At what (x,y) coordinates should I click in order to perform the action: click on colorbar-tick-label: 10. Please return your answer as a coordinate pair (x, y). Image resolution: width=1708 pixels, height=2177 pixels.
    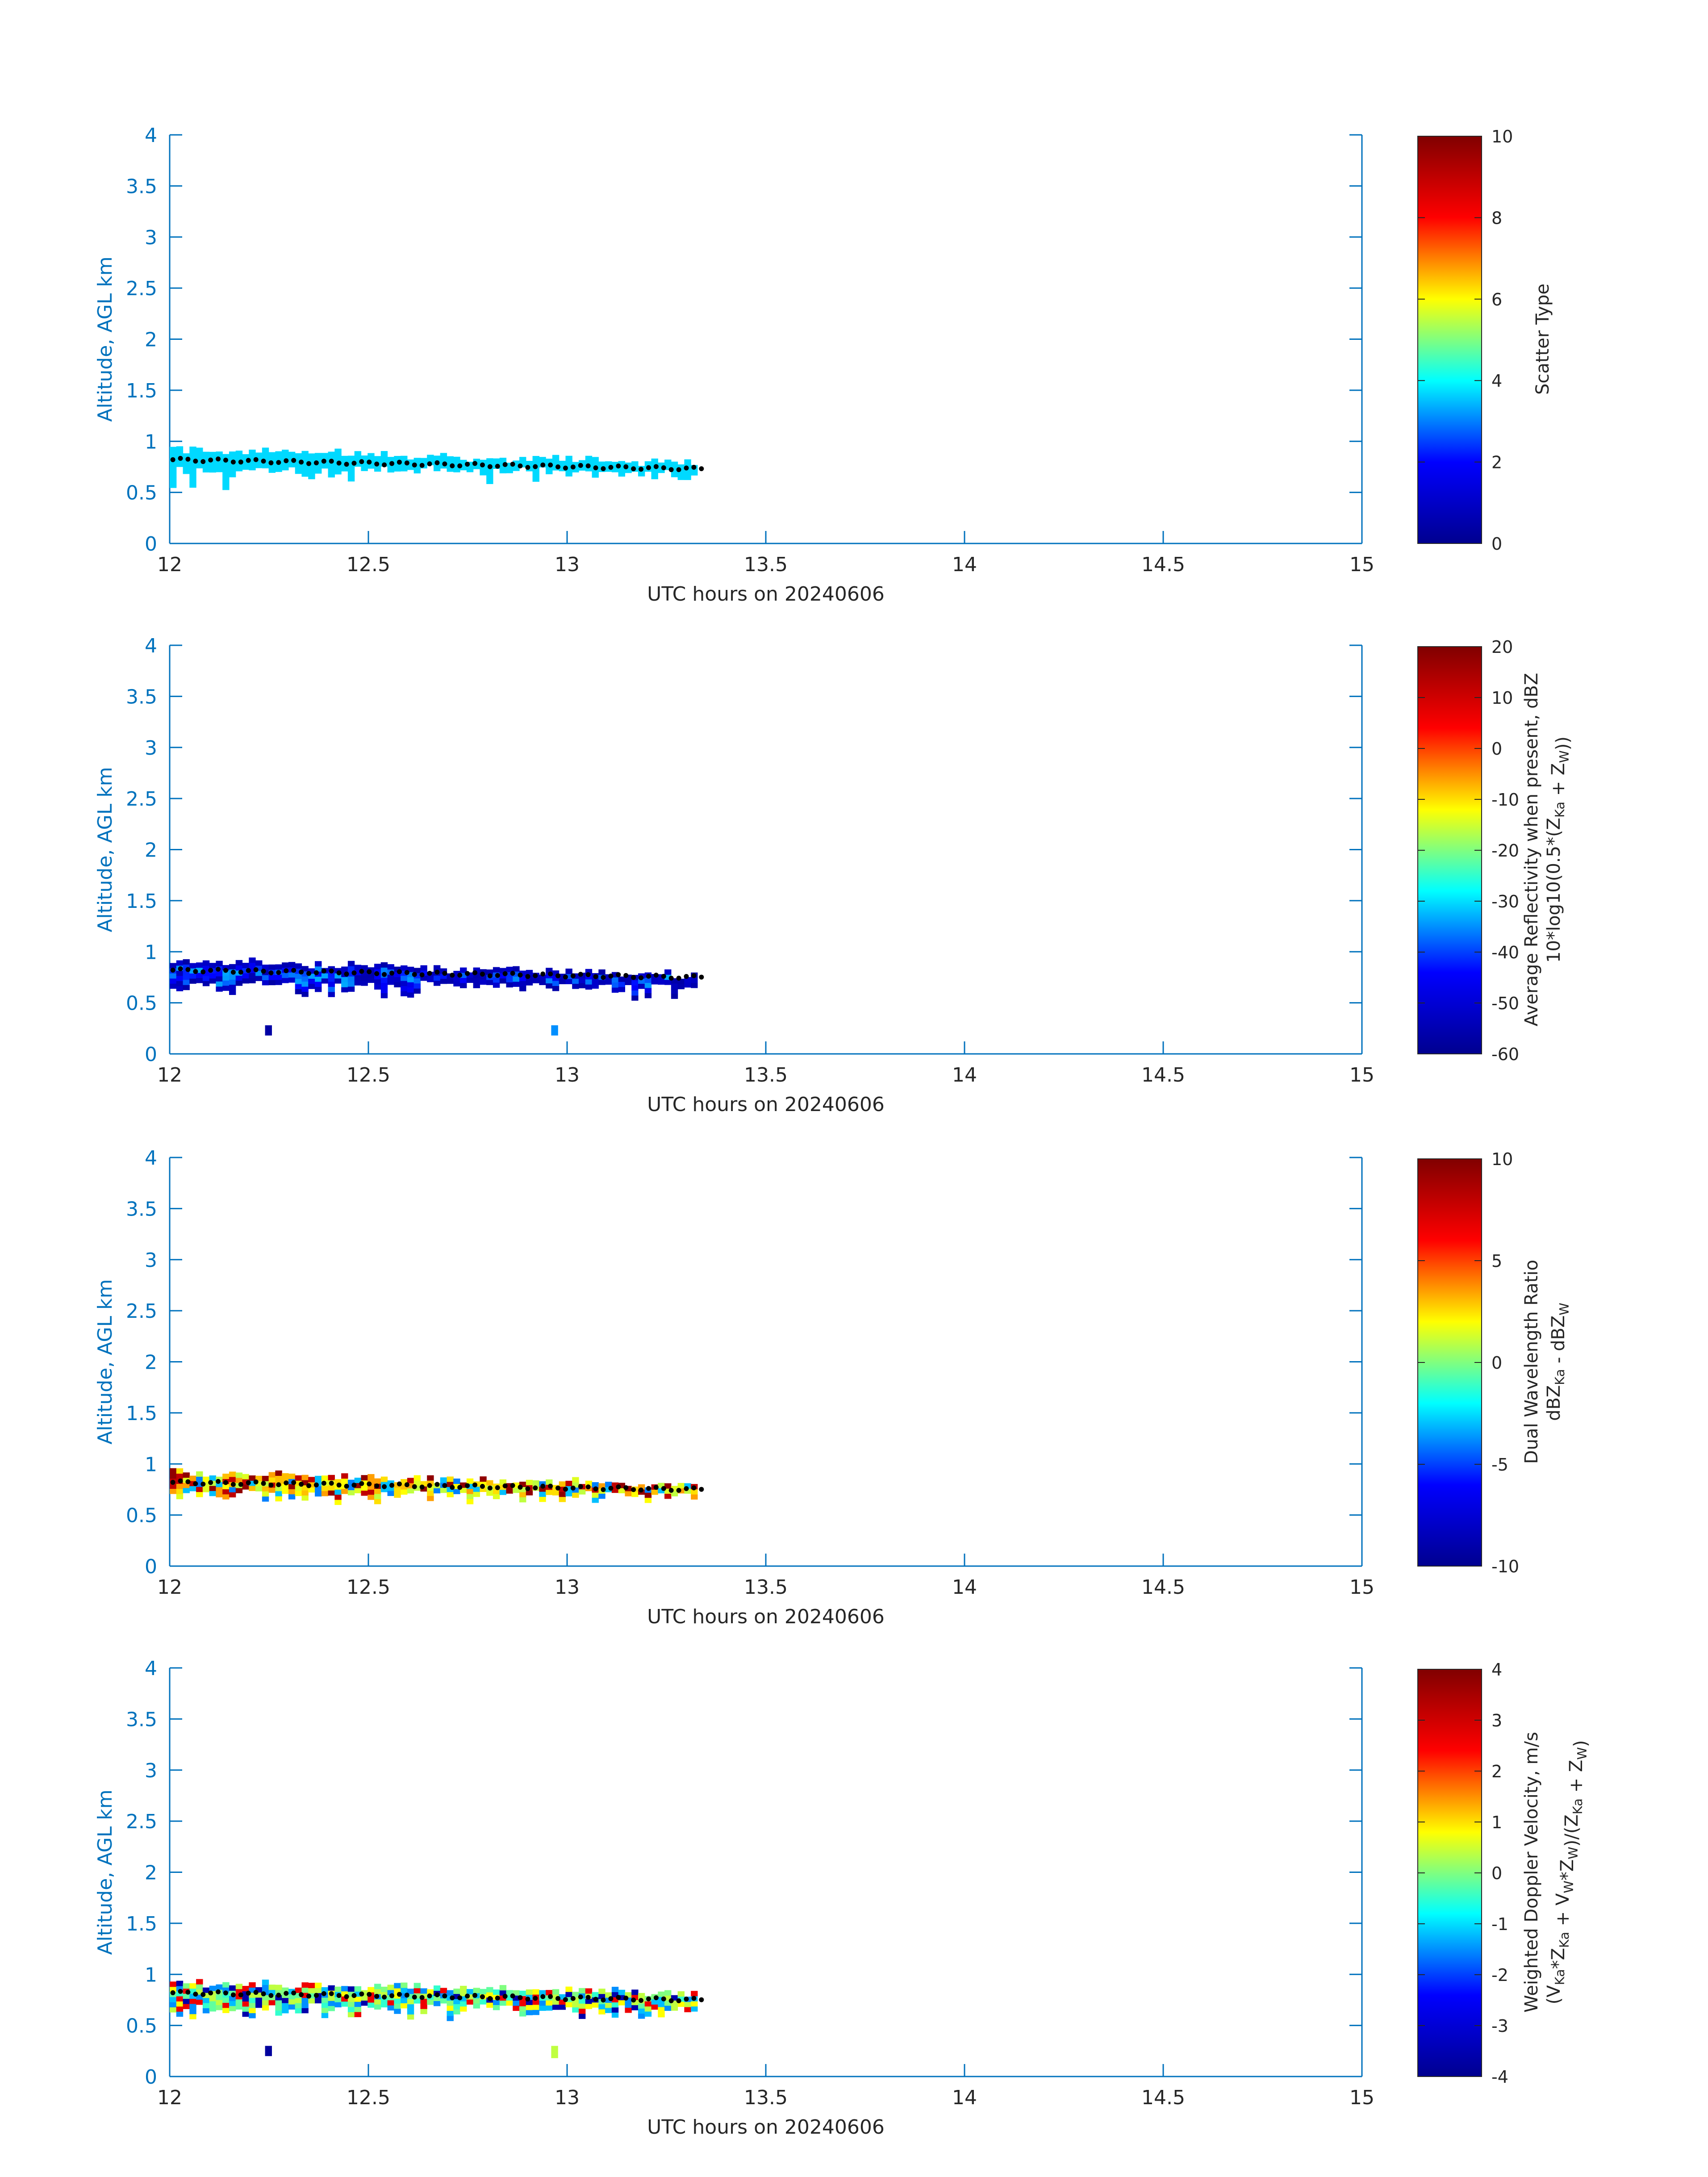
    Looking at the image, I should click on (1502, 136).